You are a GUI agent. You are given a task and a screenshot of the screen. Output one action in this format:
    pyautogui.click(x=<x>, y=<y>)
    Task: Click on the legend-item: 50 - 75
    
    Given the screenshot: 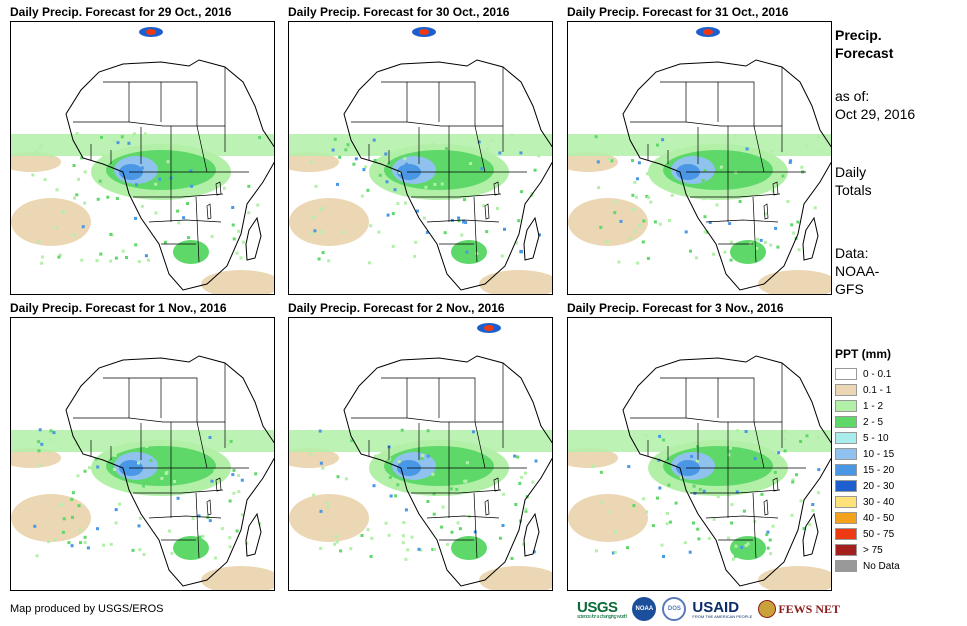 What is the action you would take?
    pyautogui.click(x=867, y=534)
    